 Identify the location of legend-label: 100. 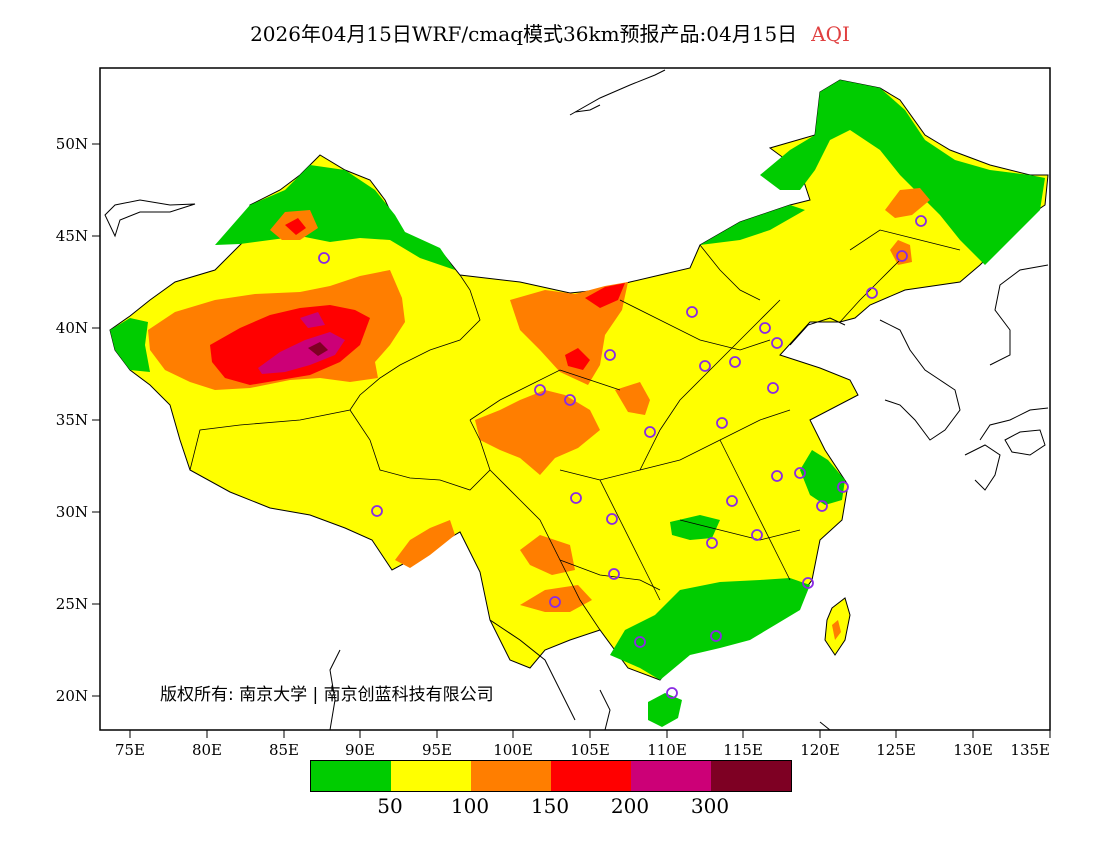
(470, 806).